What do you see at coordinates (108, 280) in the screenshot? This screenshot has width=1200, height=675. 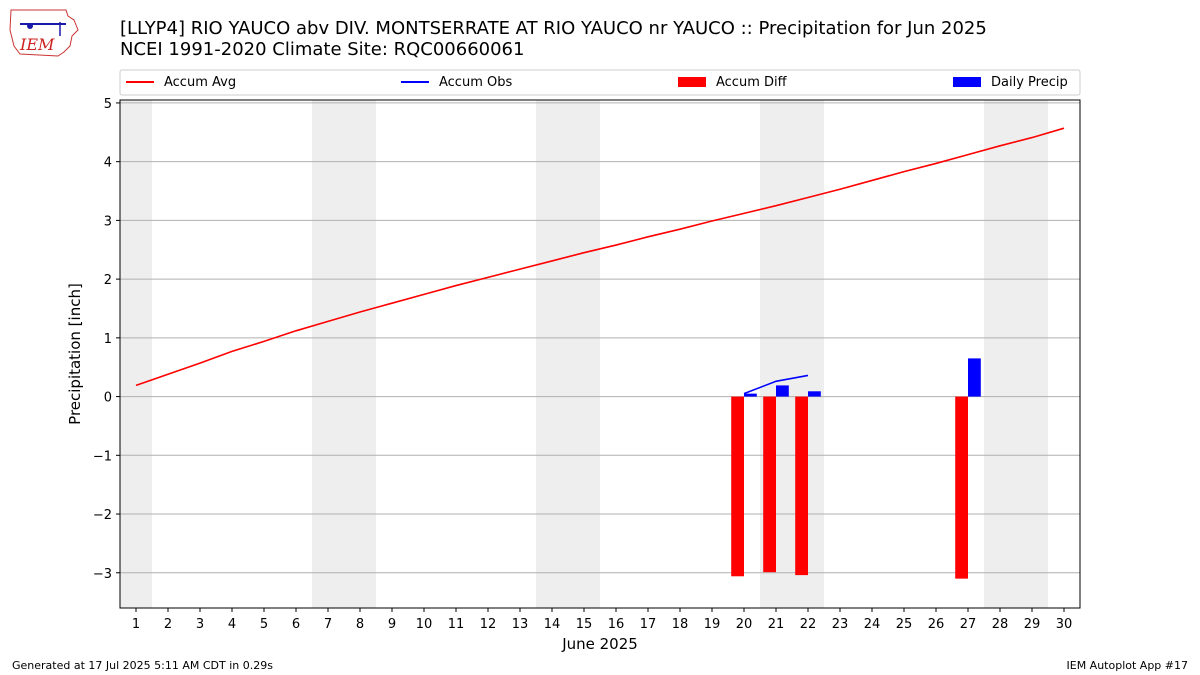 I see `y-tick-label: 2` at bounding box center [108, 280].